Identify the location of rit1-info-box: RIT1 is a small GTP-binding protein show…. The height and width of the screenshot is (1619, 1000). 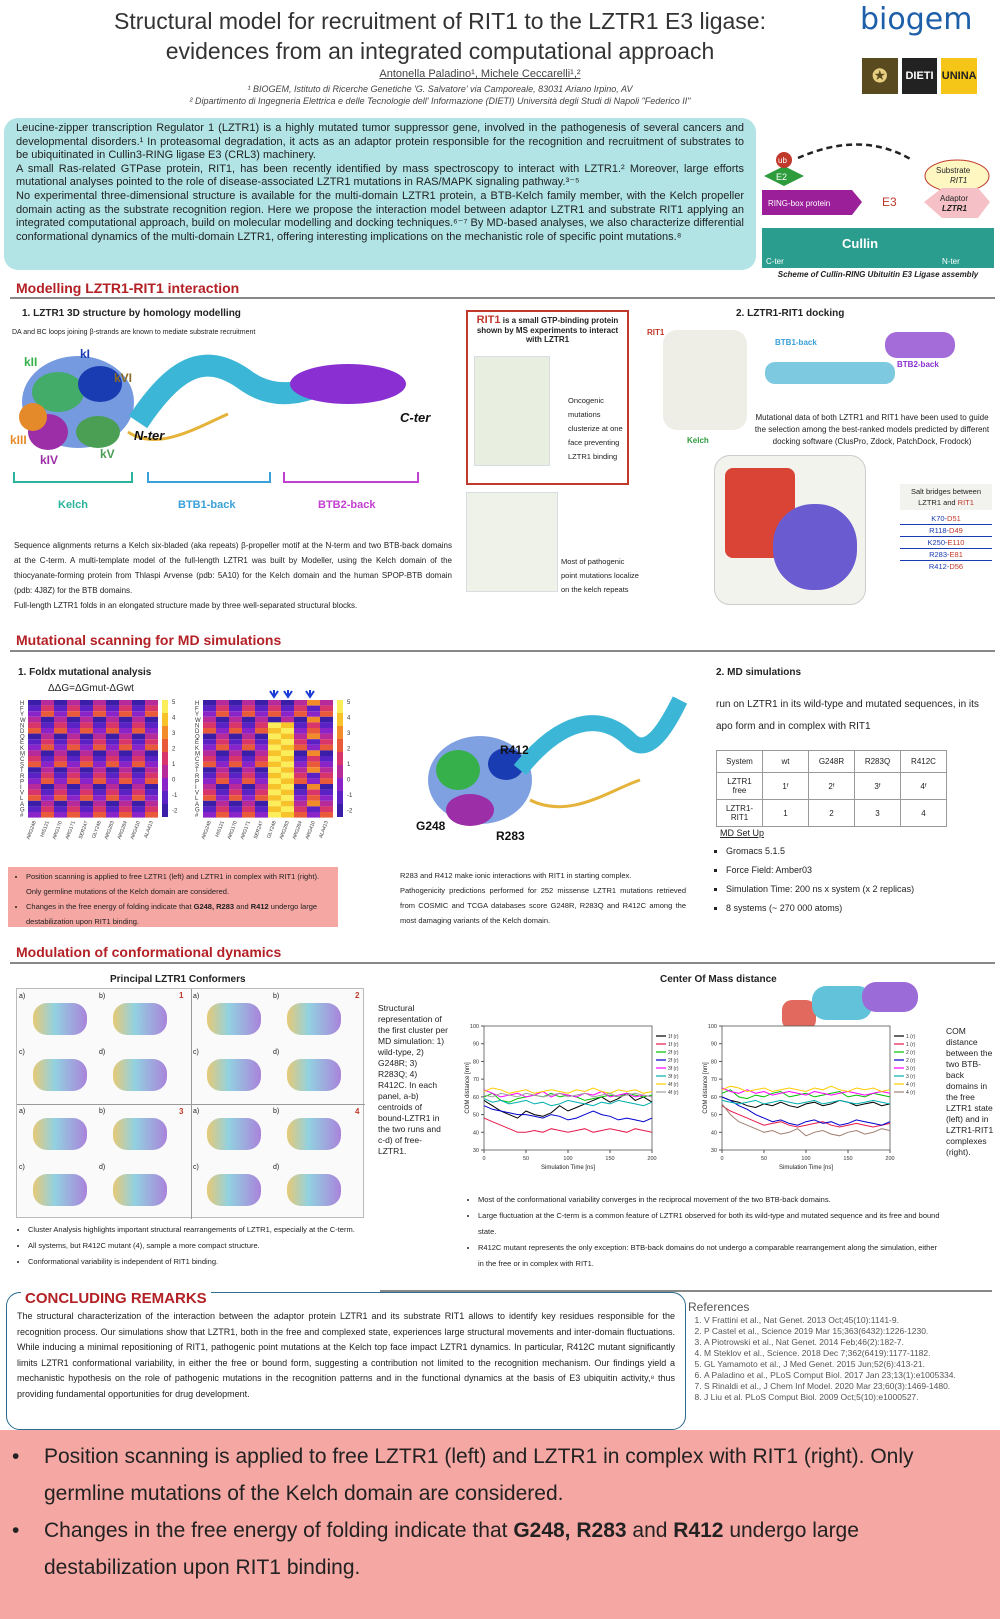
(547, 397).